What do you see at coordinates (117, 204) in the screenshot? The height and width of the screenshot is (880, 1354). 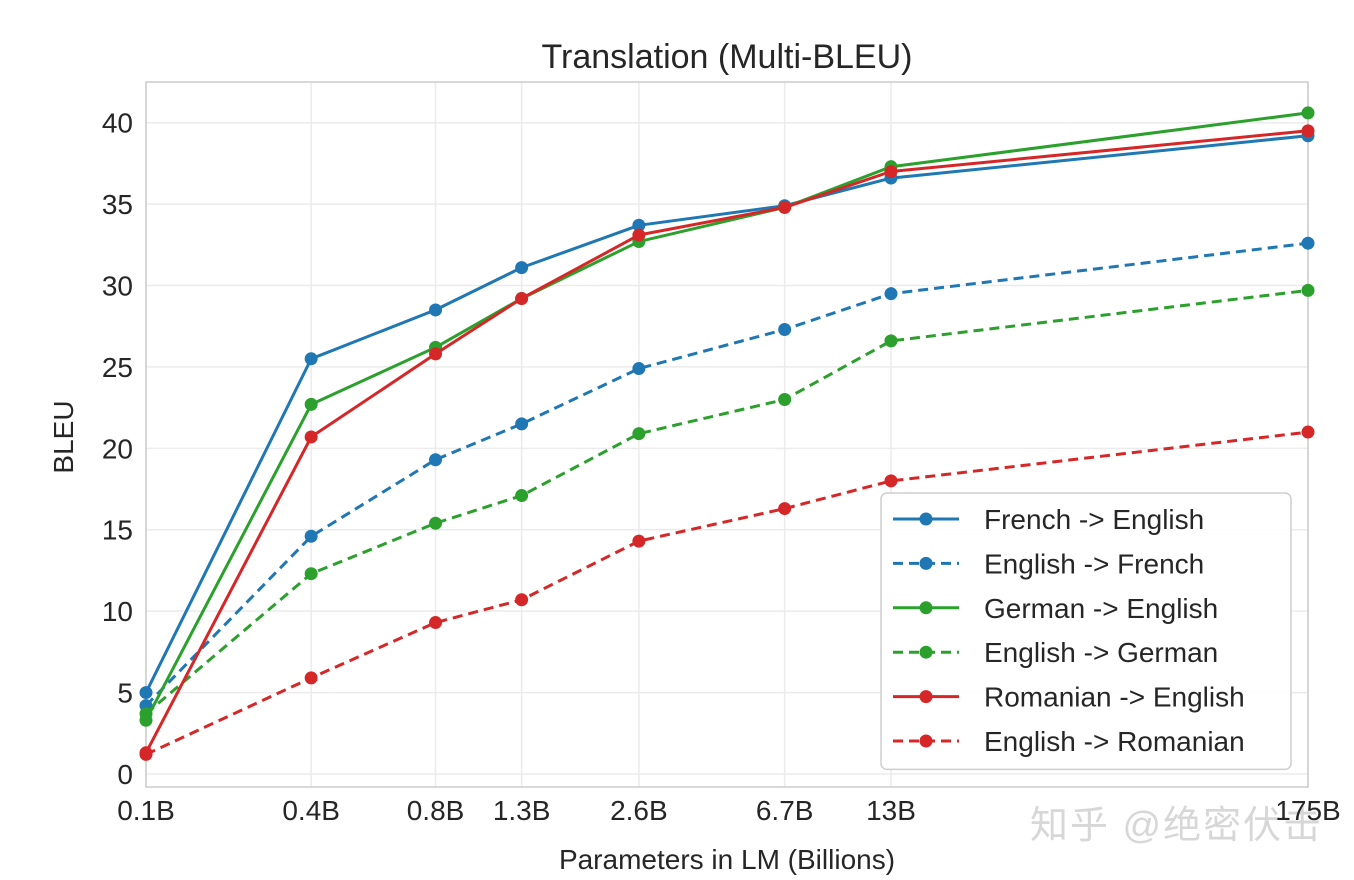 I see `y-tick-label: 35` at bounding box center [117, 204].